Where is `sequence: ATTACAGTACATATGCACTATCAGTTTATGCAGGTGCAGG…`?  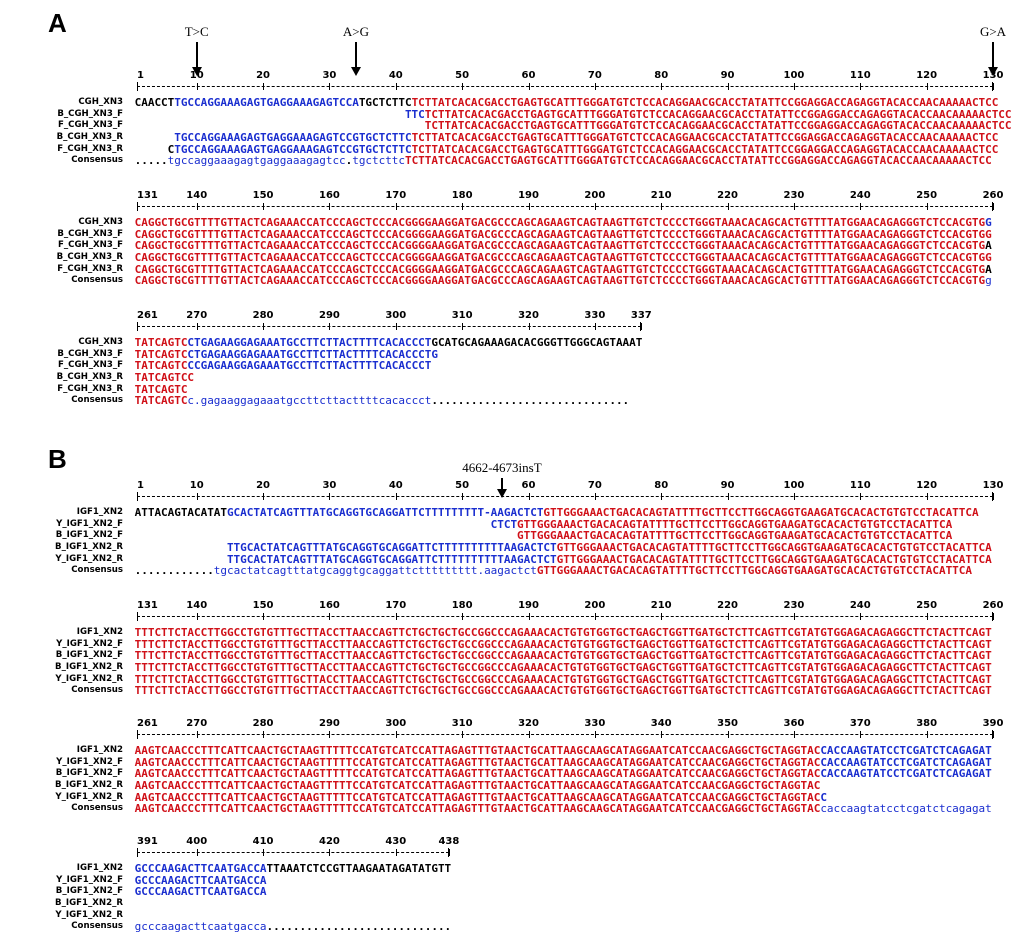
sequence: ATTACAGTACATATGCACTATCAGTTTATGCAGGTGCAGG… is located at coordinates (557, 513).